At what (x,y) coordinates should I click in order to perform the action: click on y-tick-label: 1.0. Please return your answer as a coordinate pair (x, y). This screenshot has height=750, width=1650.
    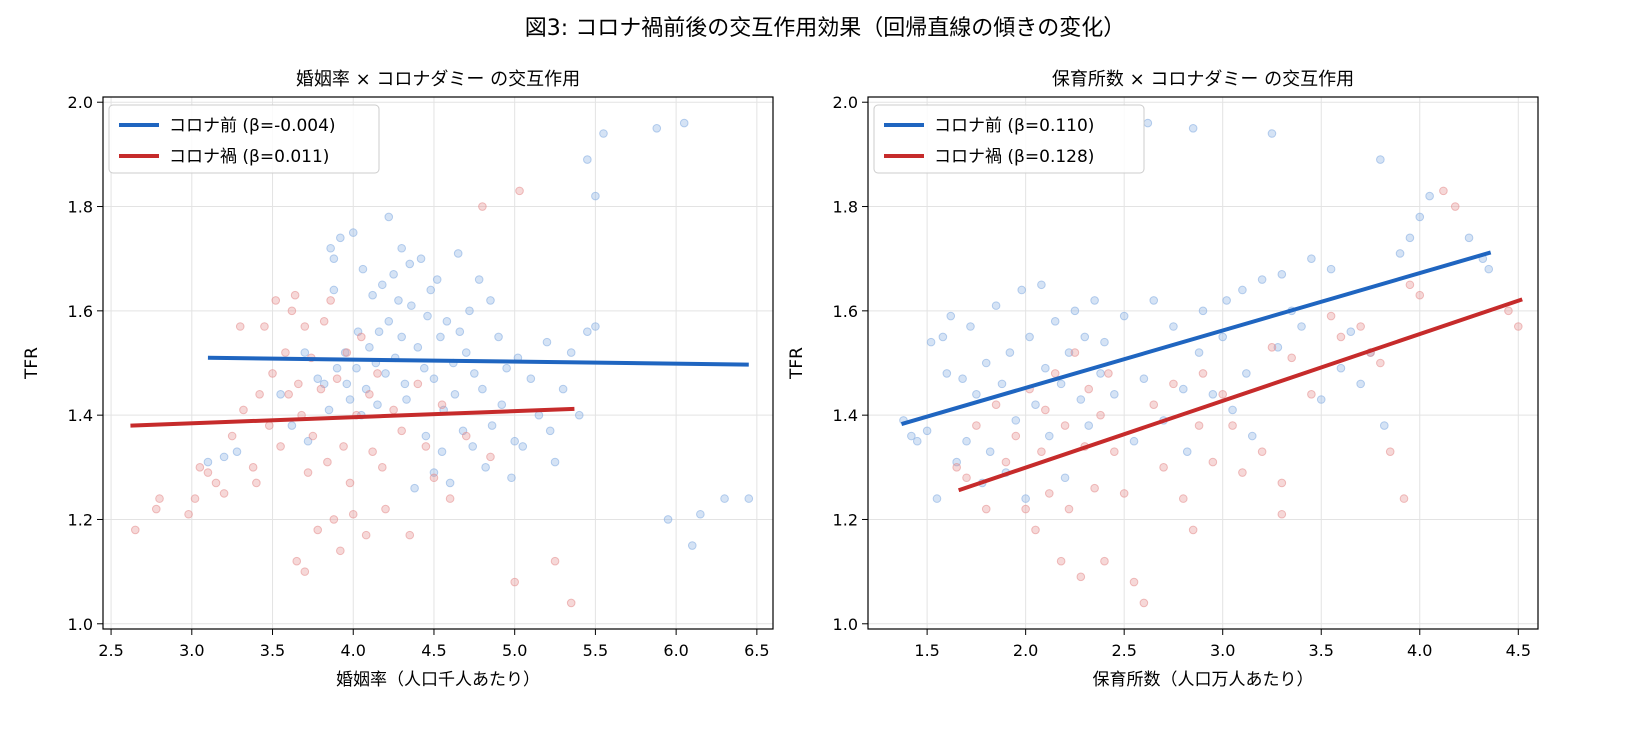
    Looking at the image, I should click on (845, 624).